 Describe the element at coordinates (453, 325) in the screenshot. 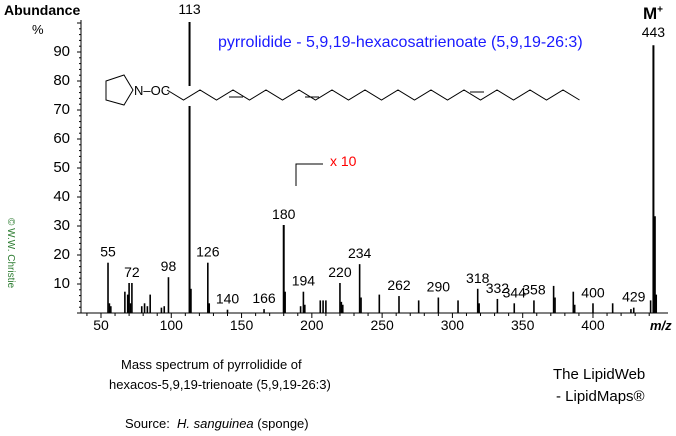

I see `x-tick-label: 300` at that location.